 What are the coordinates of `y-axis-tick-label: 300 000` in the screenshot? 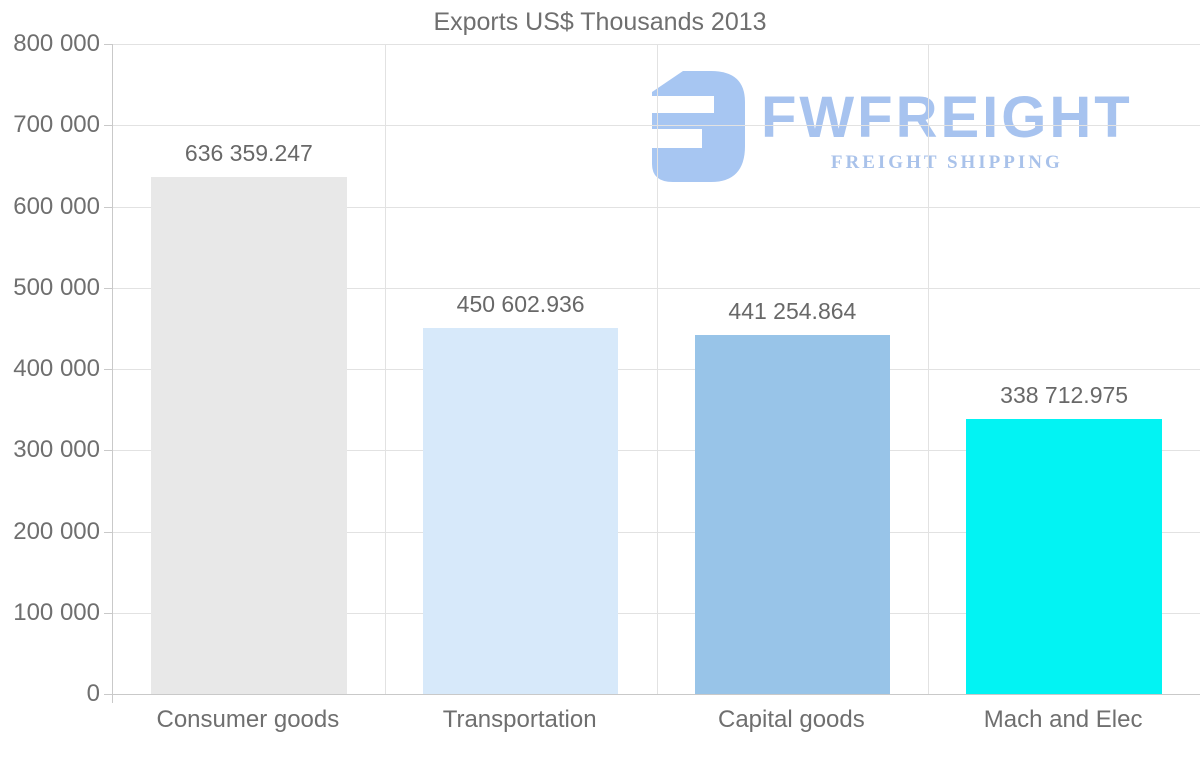 It's located at (56, 450).